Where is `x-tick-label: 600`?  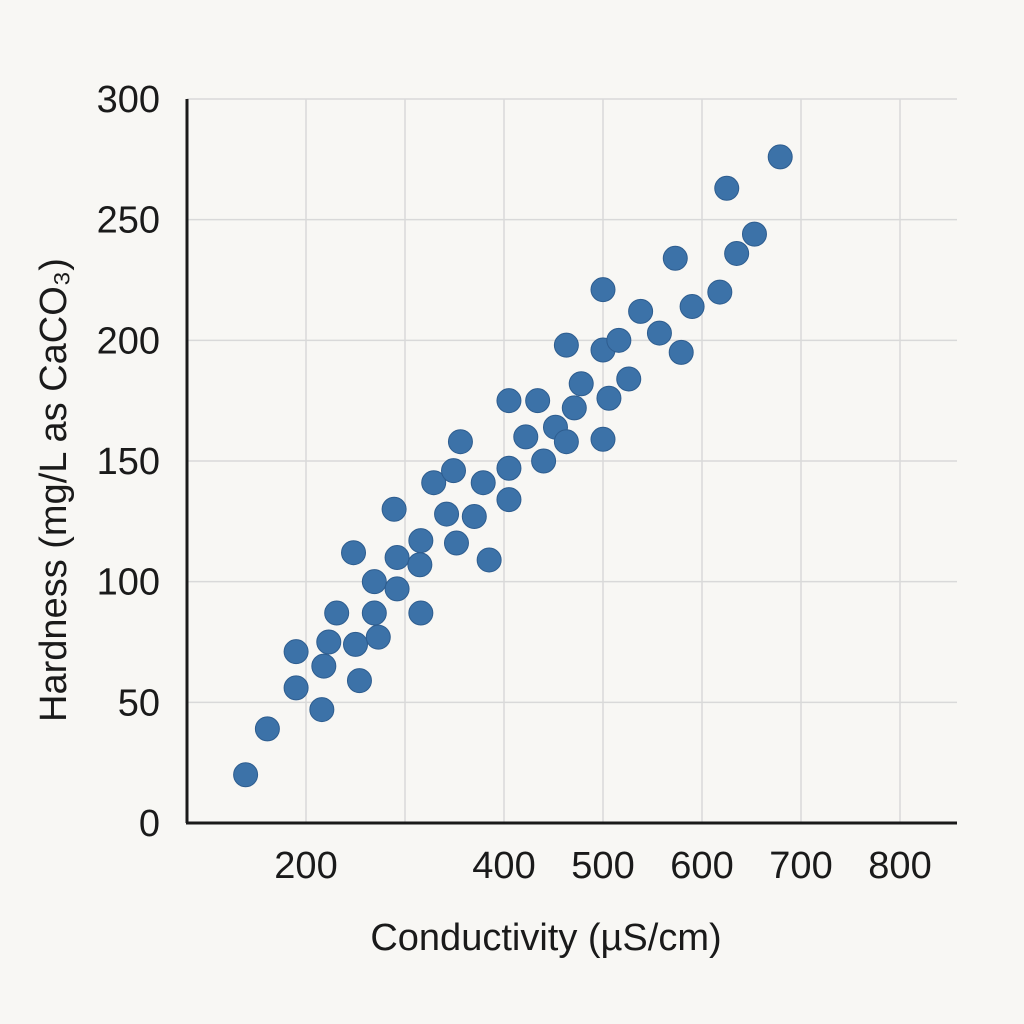
x-tick-label: 600 is located at coordinates (701, 866).